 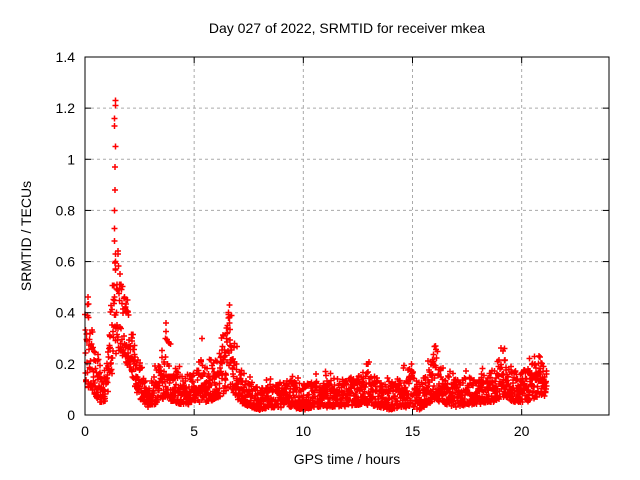 I want to click on y-tick-label: 0, so click(x=71, y=415).